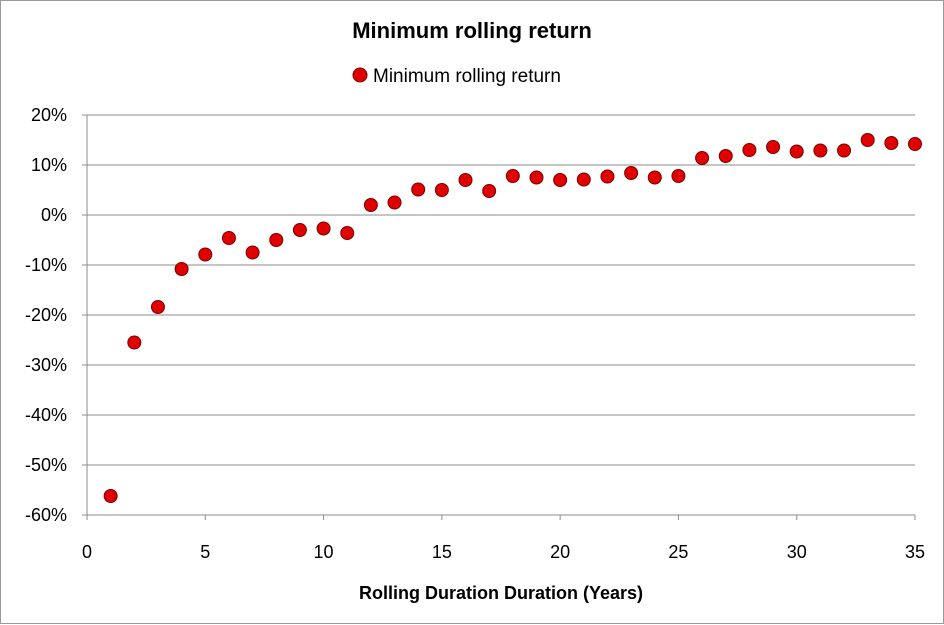  What do you see at coordinates (49, 115) in the screenshot?
I see `y-tick-label: 20%` at bounding box center [49, 115].